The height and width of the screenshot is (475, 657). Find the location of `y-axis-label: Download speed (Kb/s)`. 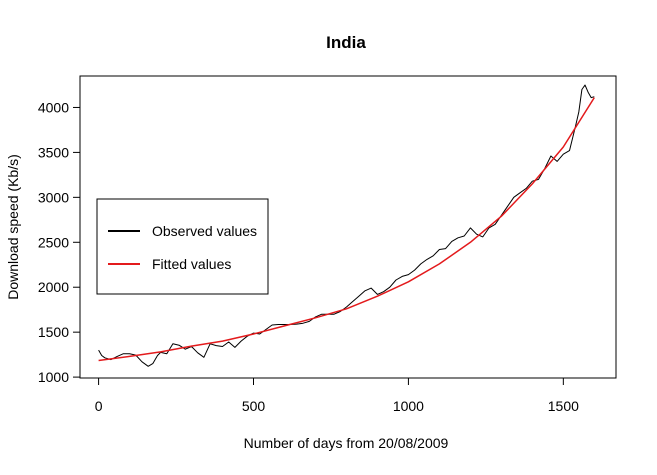

y-axis-label: Download speed (Kb/s) is located at coordinates (13, 227).